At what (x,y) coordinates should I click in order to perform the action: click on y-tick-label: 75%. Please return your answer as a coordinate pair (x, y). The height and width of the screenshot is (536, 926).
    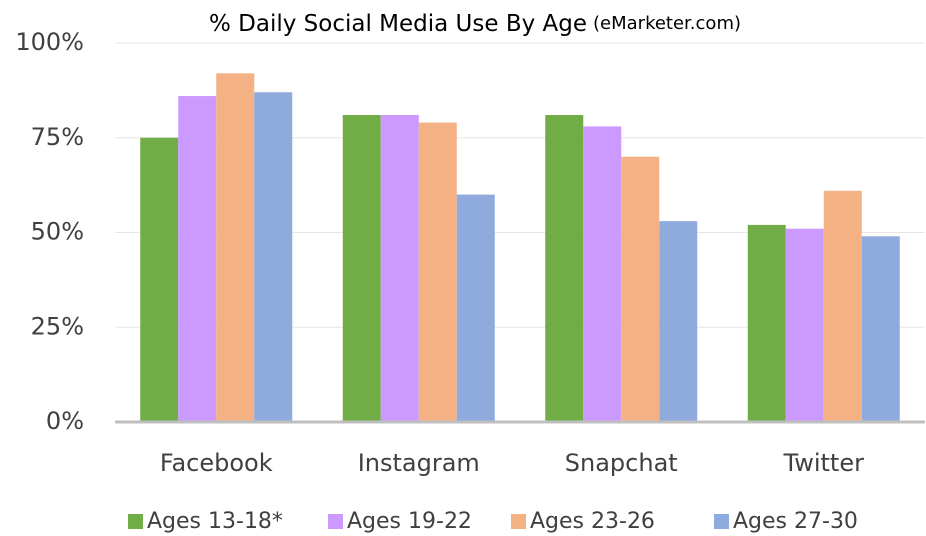
    Looking at the image, I should click on (57, 137).